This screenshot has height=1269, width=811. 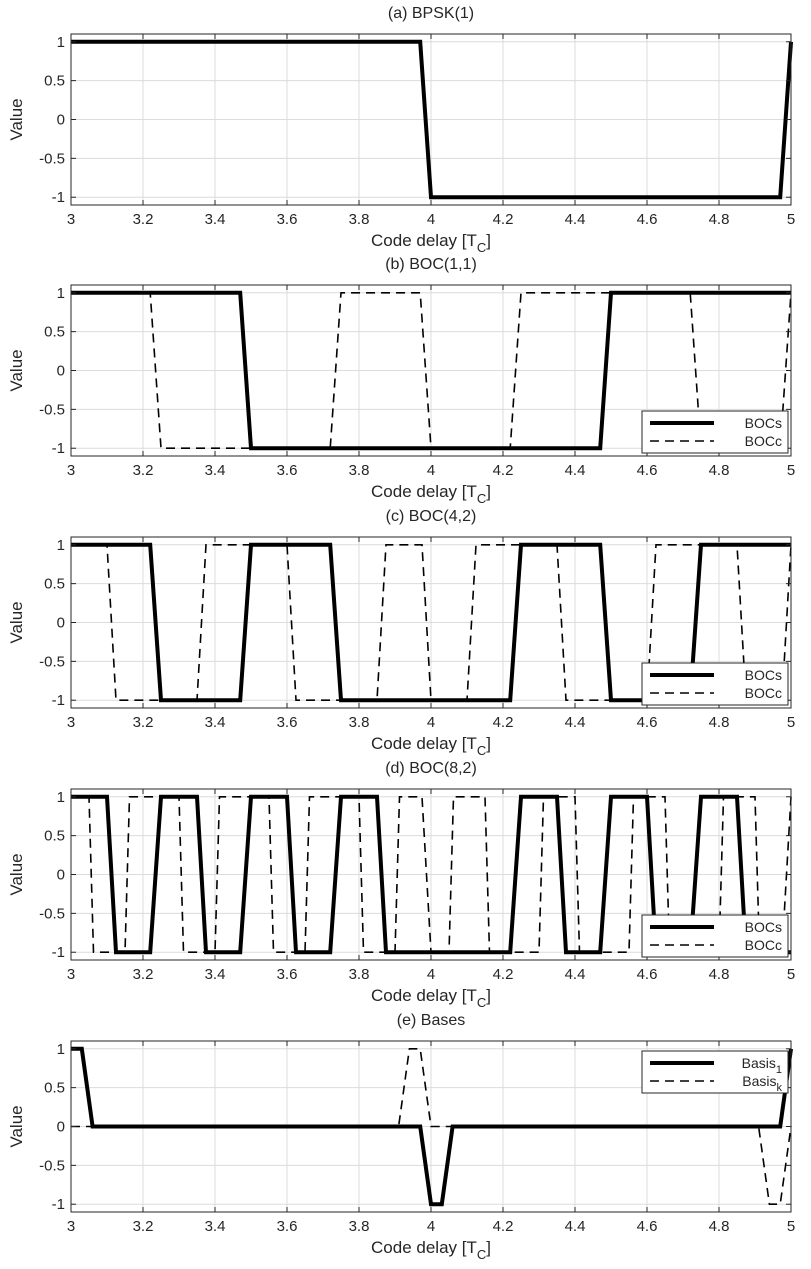 I want to click on legend-entry: Basis1, so click(x=762, y=1065).